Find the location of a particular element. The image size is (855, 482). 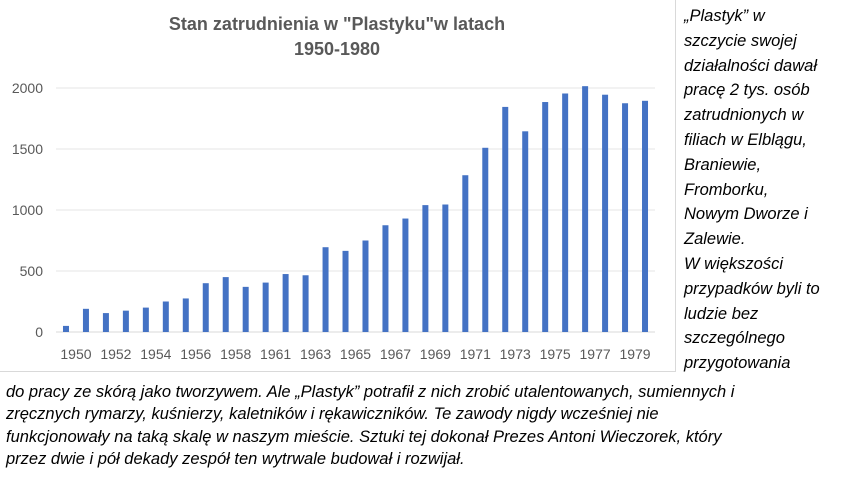

x-tick-label: 1961 is located at coordinates (275, 354).